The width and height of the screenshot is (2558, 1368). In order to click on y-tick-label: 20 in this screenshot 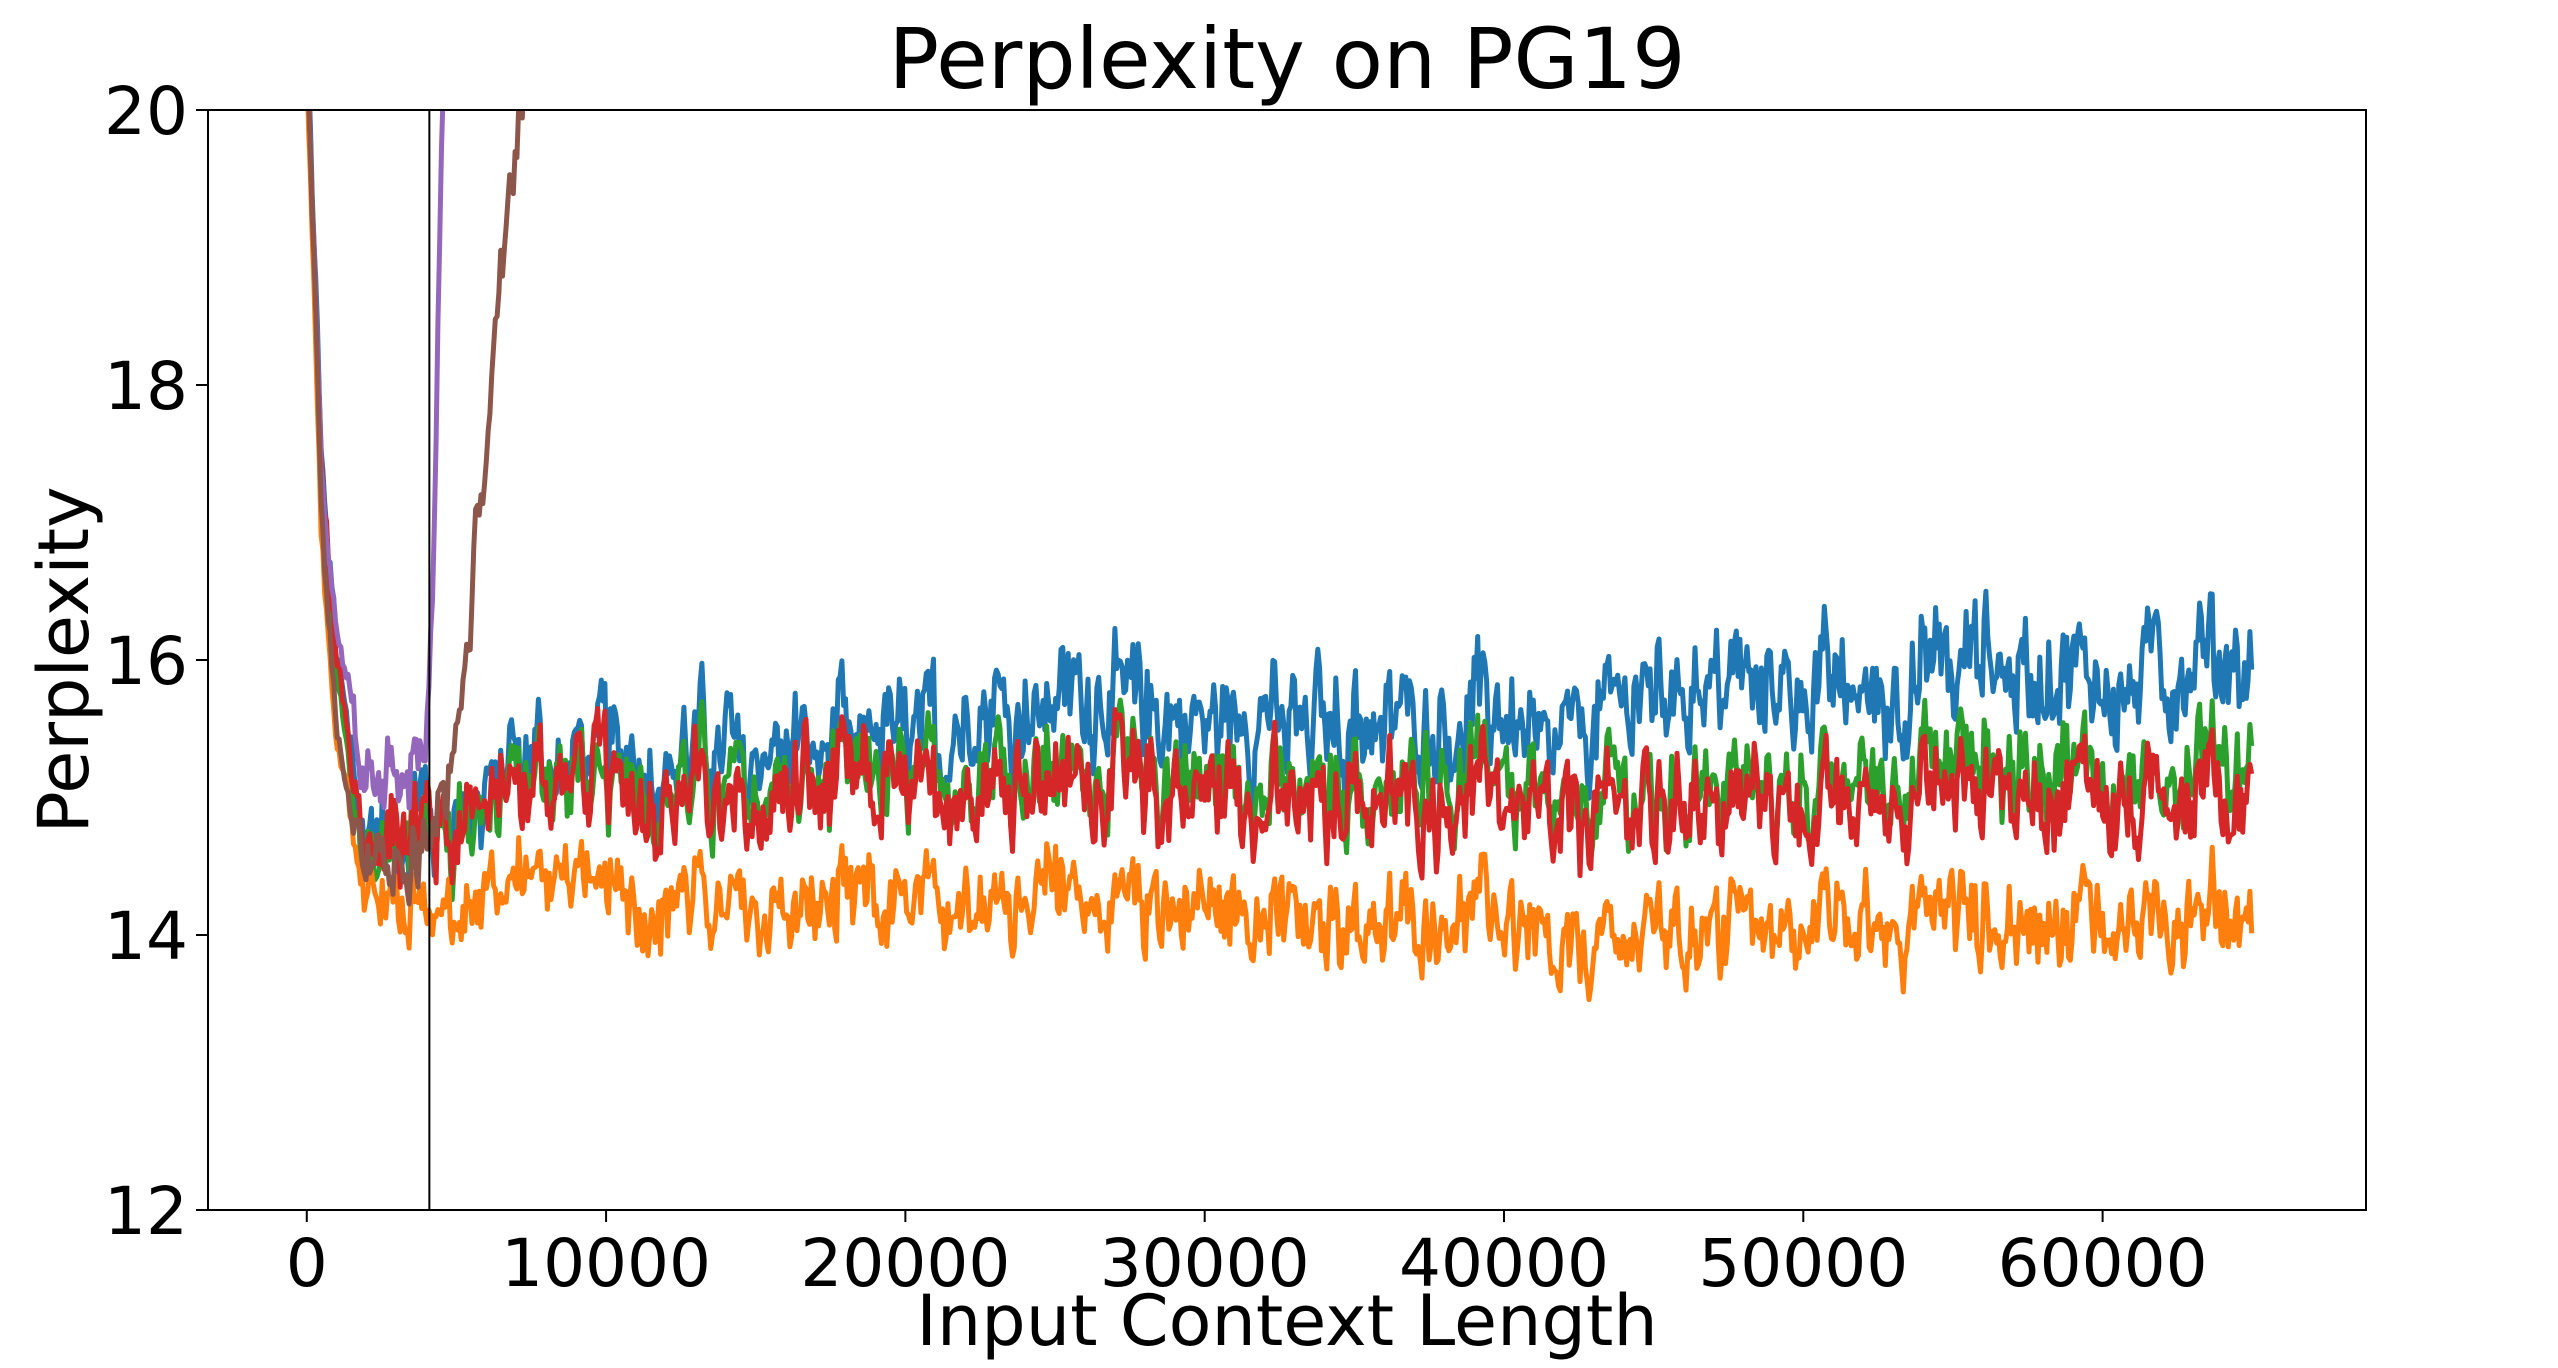, I will do `click(146, 111)`.